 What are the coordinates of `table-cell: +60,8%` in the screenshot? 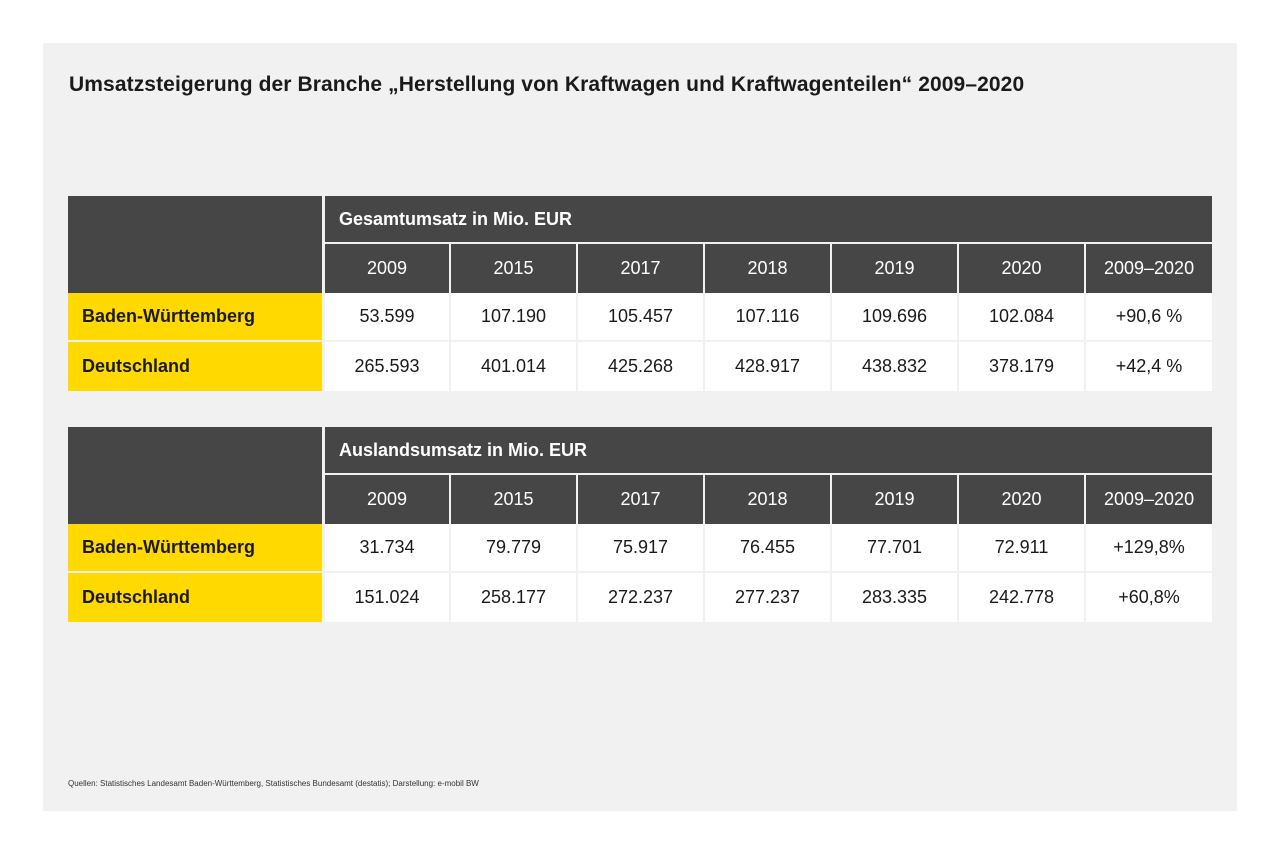 It's located at (1149, 597).